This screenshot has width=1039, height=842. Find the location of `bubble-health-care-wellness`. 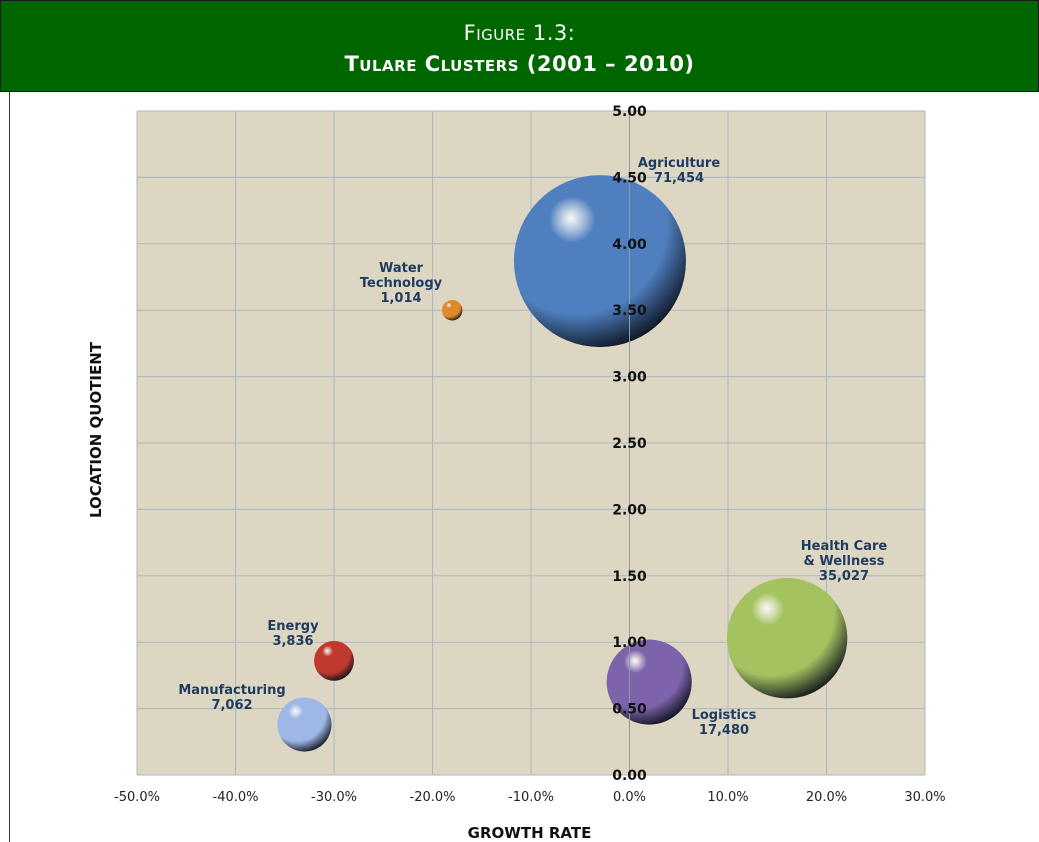

bubble-health-care-wellness is located at coordinates (787, 638).